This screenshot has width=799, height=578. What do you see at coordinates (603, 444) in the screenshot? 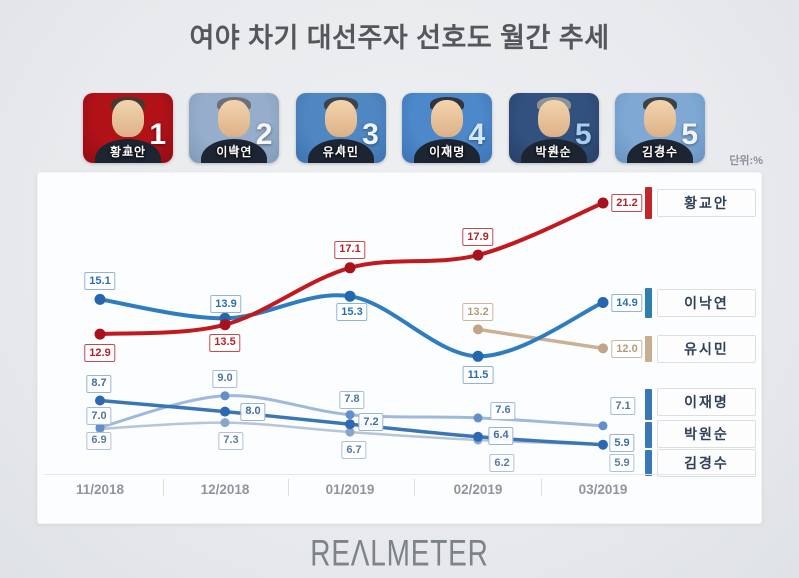
I see `data-point-박원순-03/2019` at bounding box center [603, 444].